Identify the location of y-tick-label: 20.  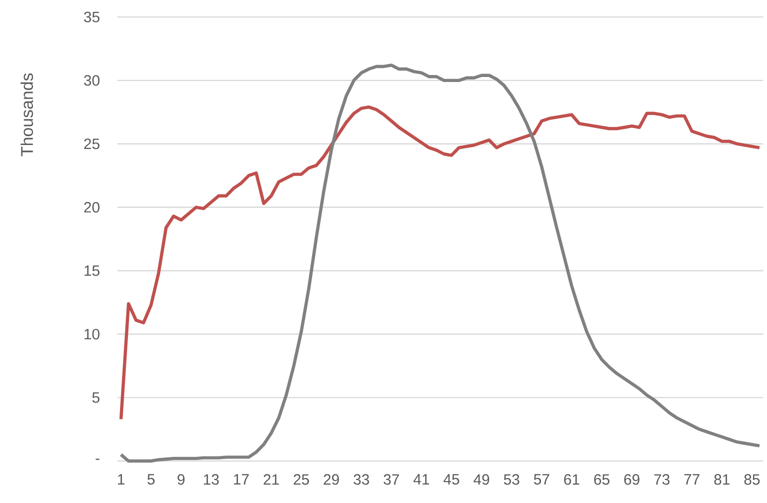
(92, 207).